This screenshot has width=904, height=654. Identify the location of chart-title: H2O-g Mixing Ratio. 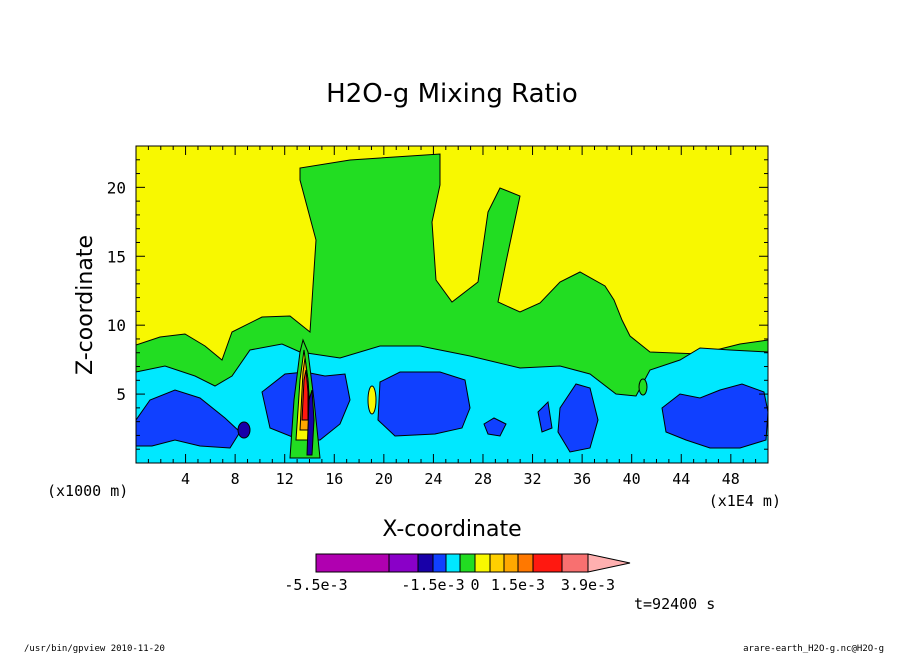
(452, 94).